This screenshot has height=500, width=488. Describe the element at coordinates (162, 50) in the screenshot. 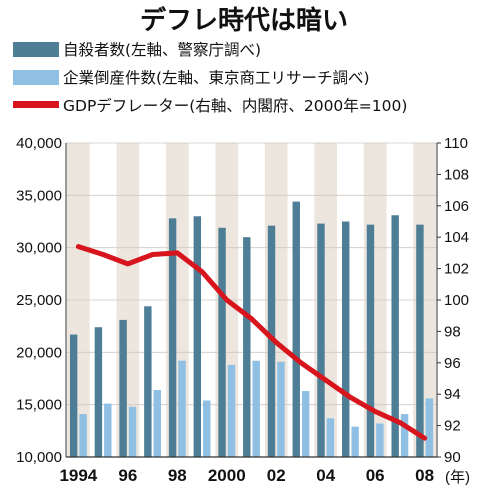

I see `legend-label-suicides: 自殺者数(左軸、警察庁調べ)` at that location.